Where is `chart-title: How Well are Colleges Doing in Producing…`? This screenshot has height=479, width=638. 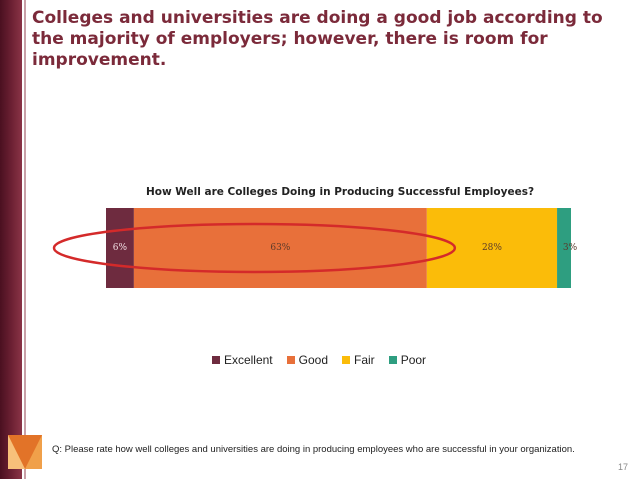 chart-title: How Well are Colleges Doing in Producing… is located at coordinates (340, 192).